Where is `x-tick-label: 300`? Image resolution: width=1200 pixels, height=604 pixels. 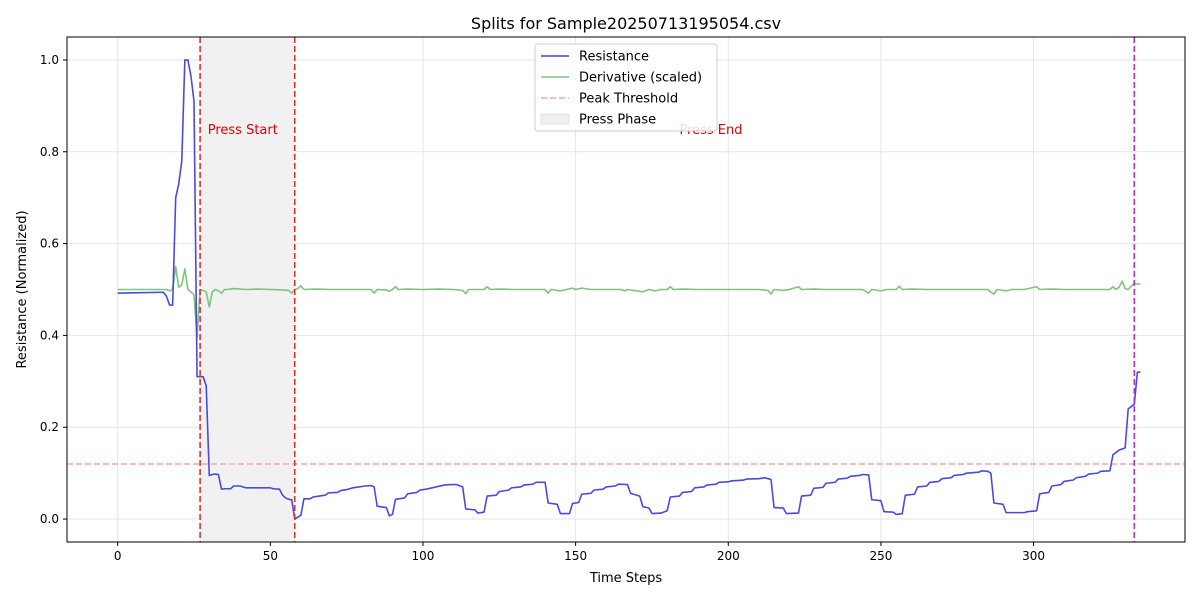 x-tick-label: 300 is located at coordinates (1033, 556).